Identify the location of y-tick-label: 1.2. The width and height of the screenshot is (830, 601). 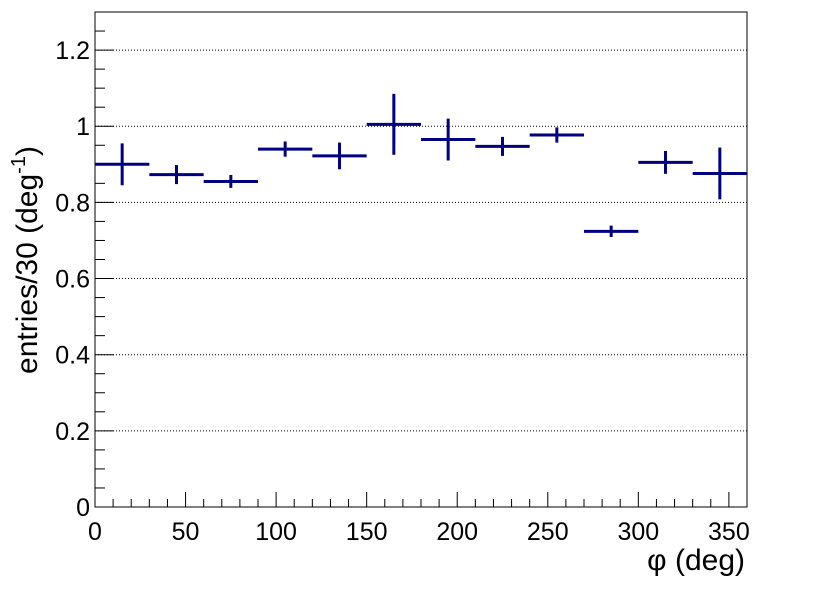
(72, 51).